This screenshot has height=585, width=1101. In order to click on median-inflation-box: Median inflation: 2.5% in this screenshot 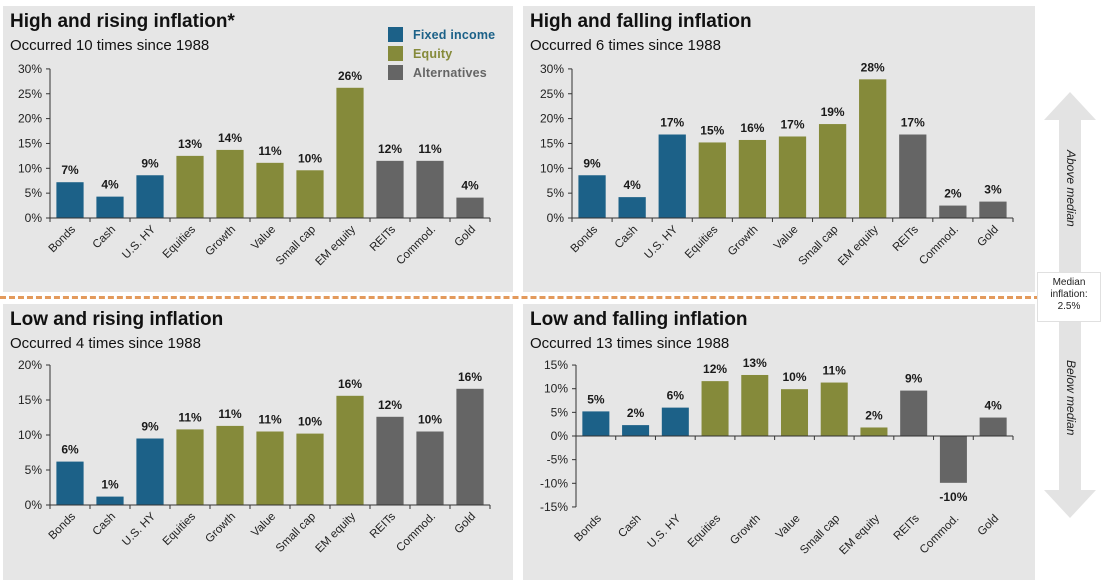, I will do `click(1069, 297)`.